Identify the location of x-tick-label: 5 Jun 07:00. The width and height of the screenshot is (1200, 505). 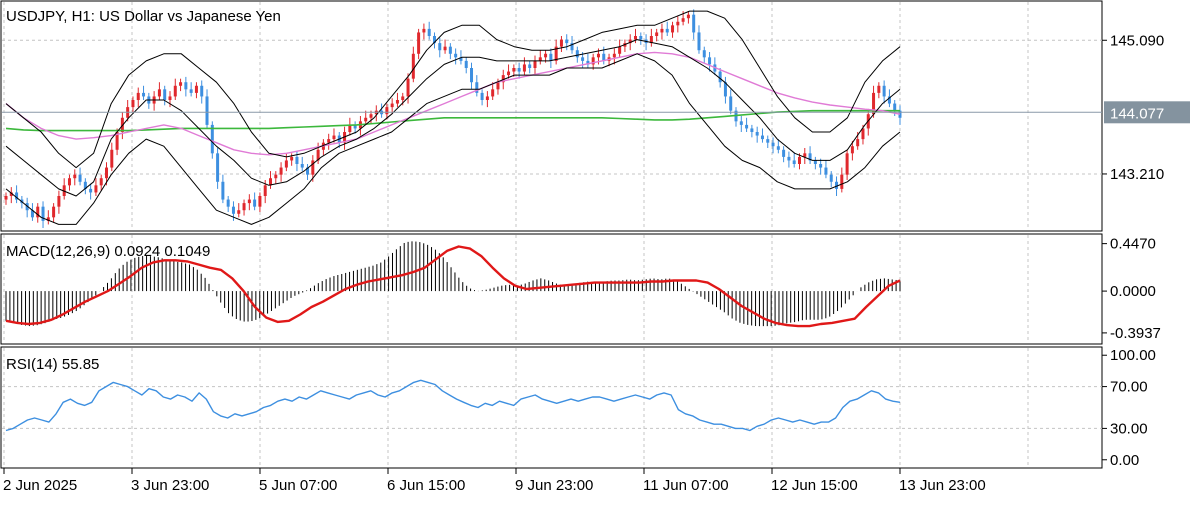
(298, 485).